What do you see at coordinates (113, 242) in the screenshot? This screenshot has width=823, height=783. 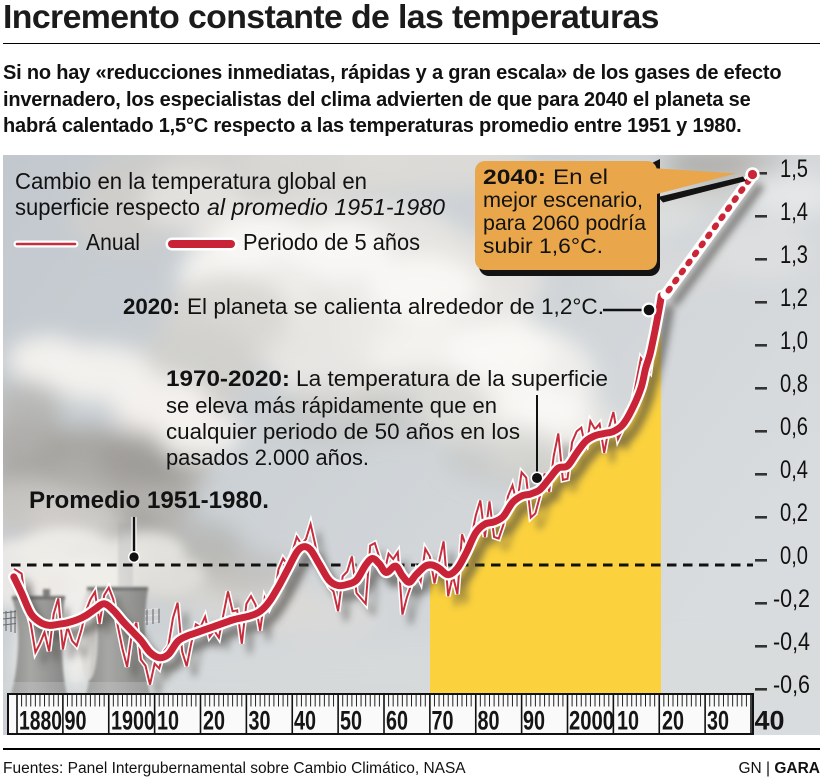 I see `svg-text: Anual` at bounding box center [113, 242].